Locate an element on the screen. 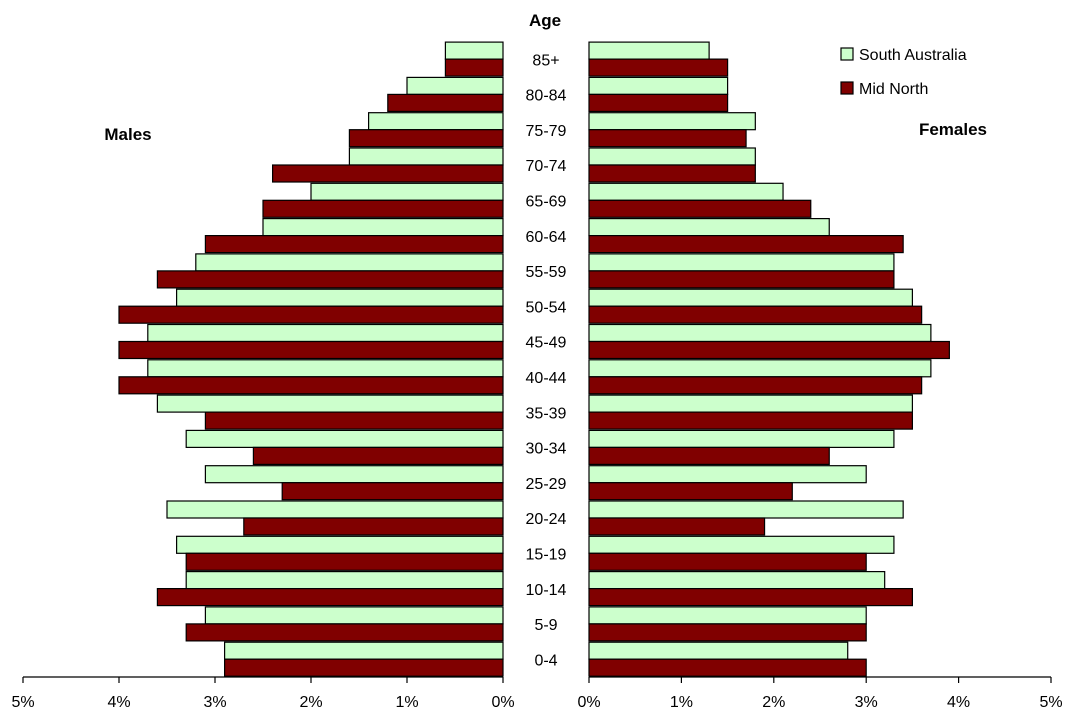  males-panel-title: Males is located at coordinates (127, 134).